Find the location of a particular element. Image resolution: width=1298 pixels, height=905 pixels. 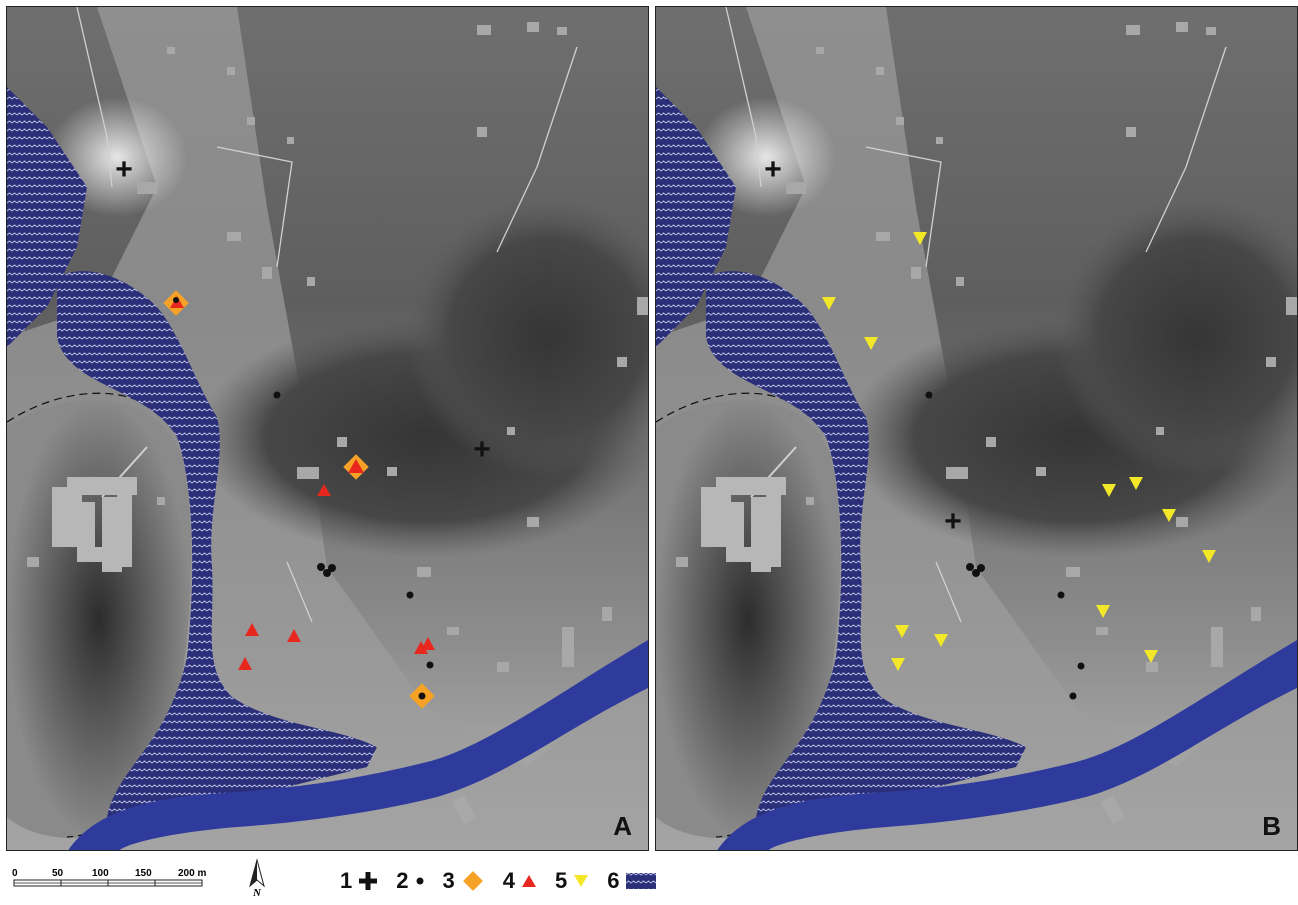

legend-item-1: 1 is located at coordinates (359, 881).